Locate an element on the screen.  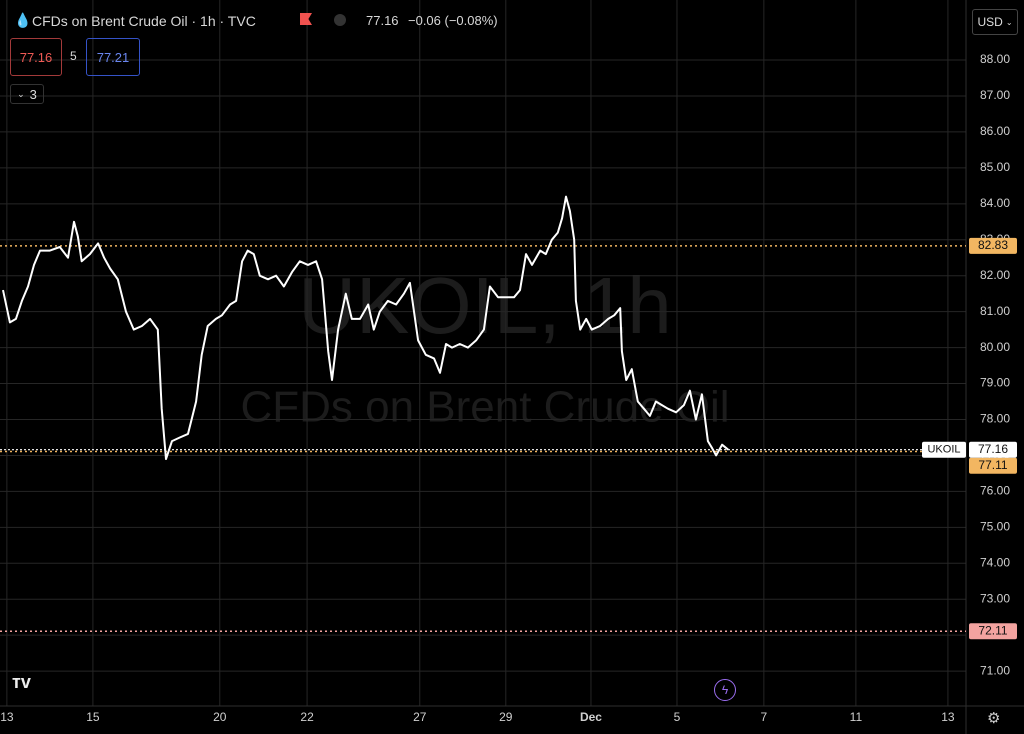
current-label-bg is located at coordinates (993, 449).